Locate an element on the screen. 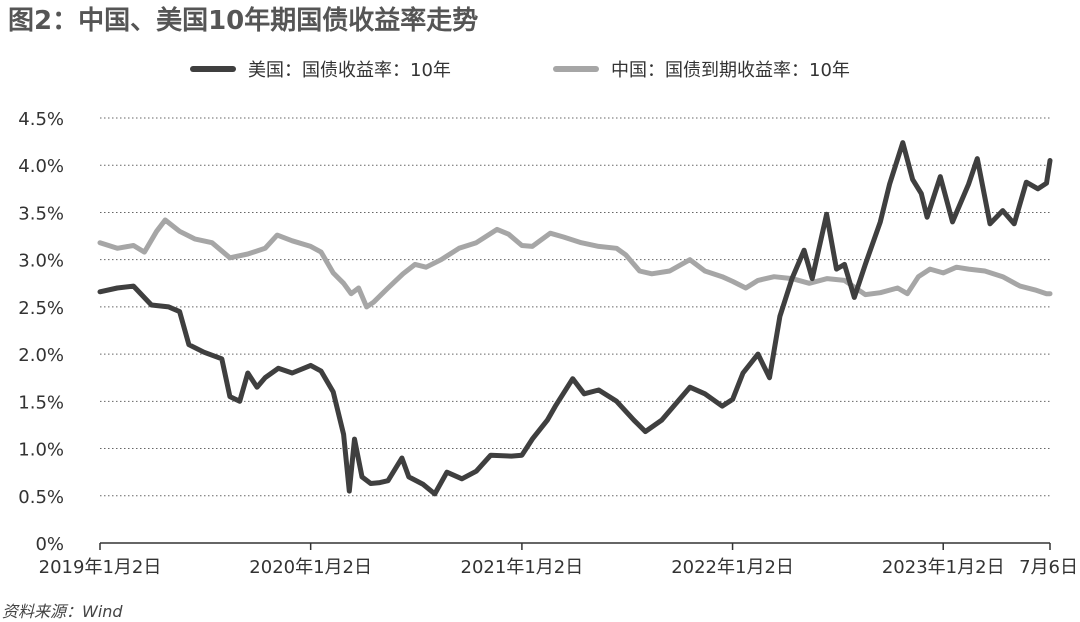 This screenshot has width=1080, height=622. x-tick-label: 2021年1月2日 is located at coordinates (522, 567).